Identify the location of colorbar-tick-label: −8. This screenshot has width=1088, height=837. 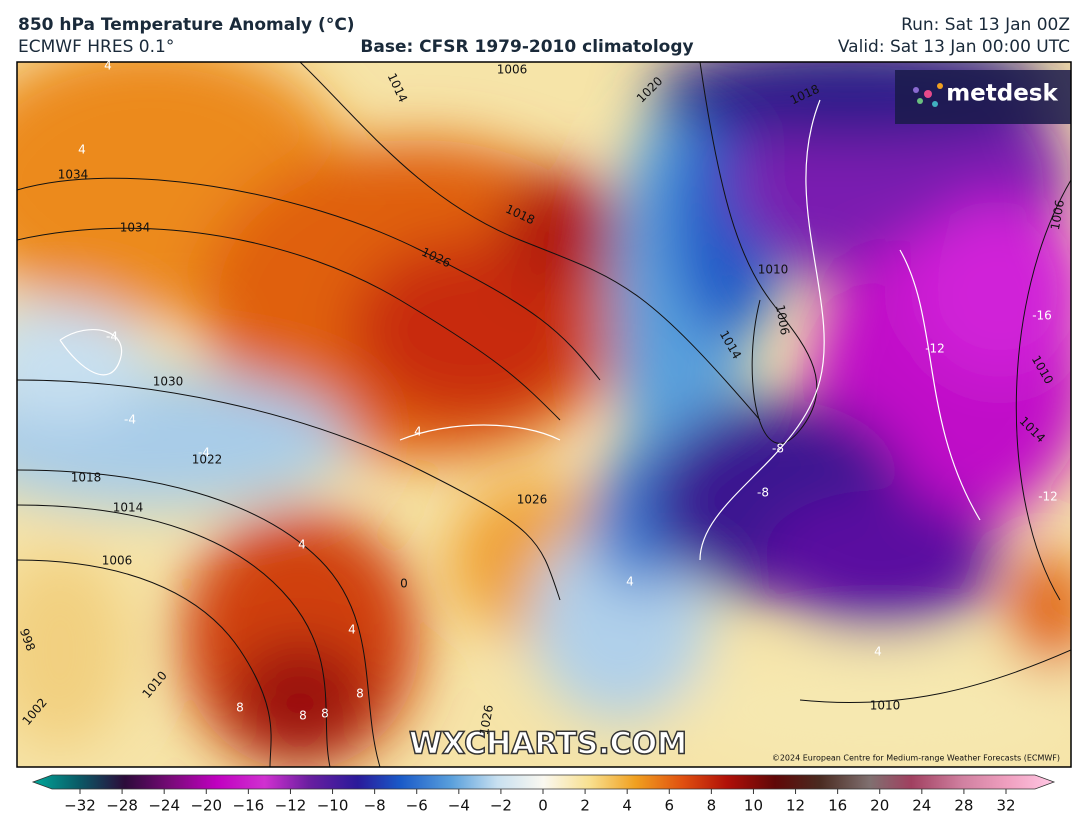
(375, 806).